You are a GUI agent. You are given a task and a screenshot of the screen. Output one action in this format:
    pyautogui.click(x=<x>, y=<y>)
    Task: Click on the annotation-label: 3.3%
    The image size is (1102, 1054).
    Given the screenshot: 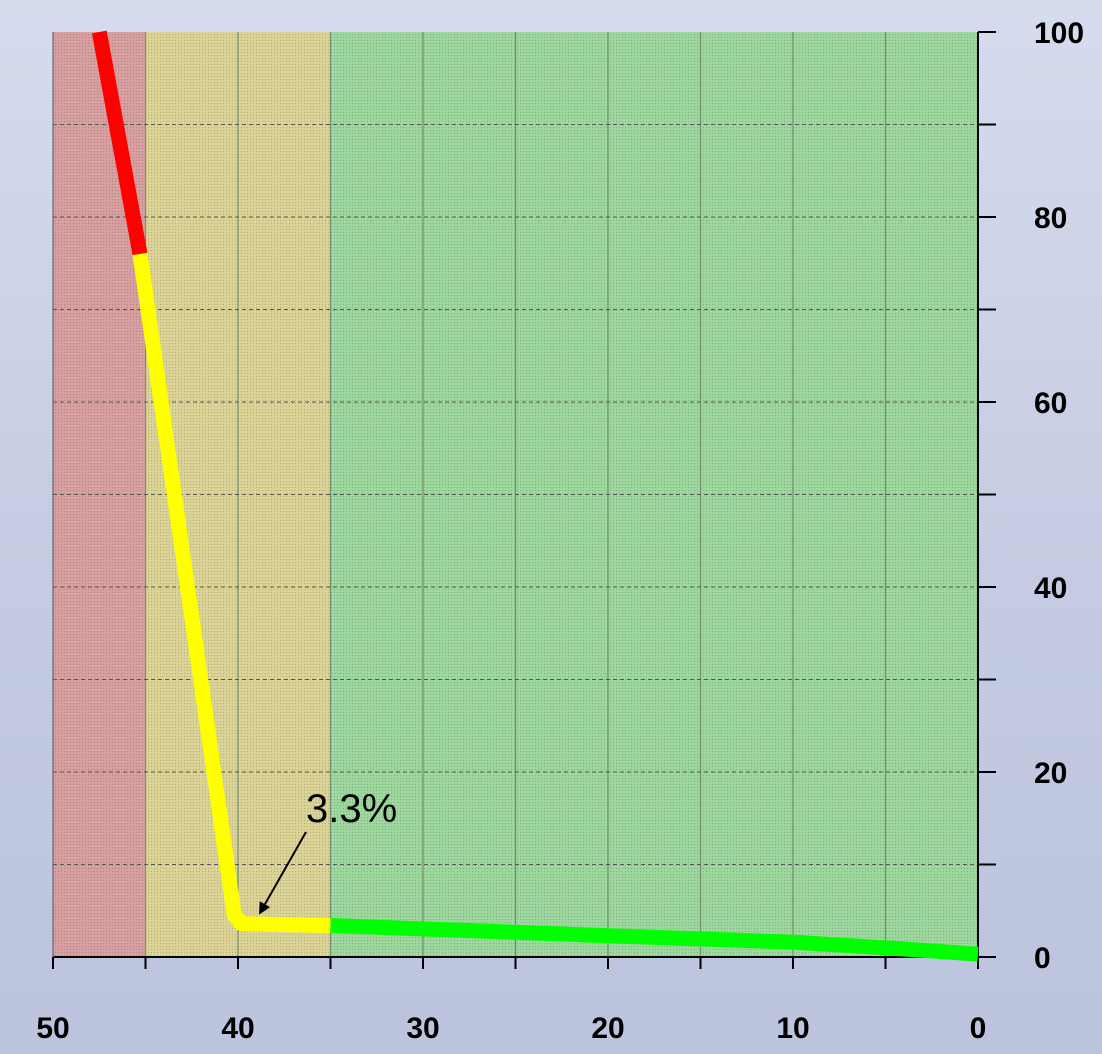 What is the action you would take?
    pyautogui.click(x=351, y=809)
    